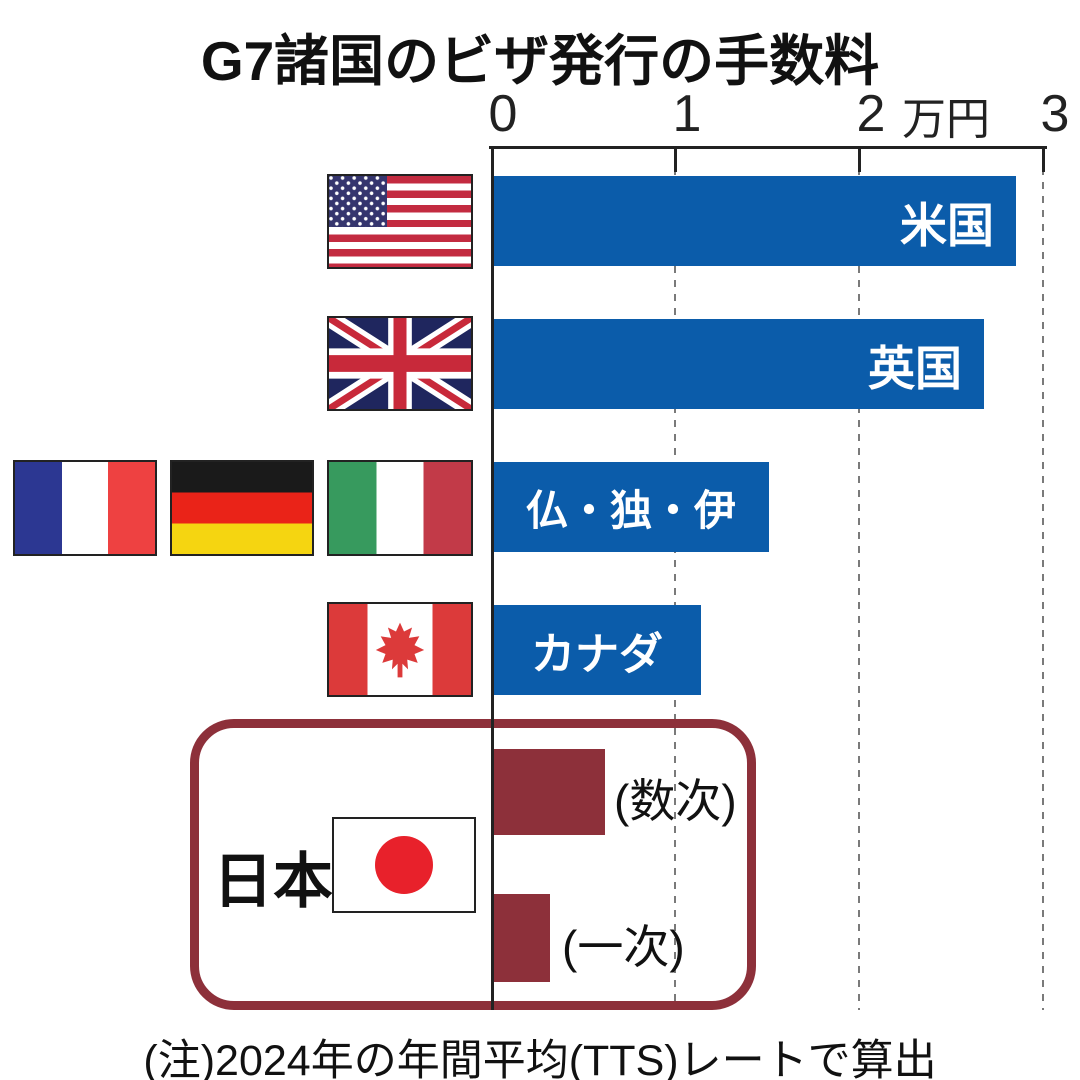 The image size is (1080, 1080). I want to click on japan-flag-sun-icon, so click(404, 865).